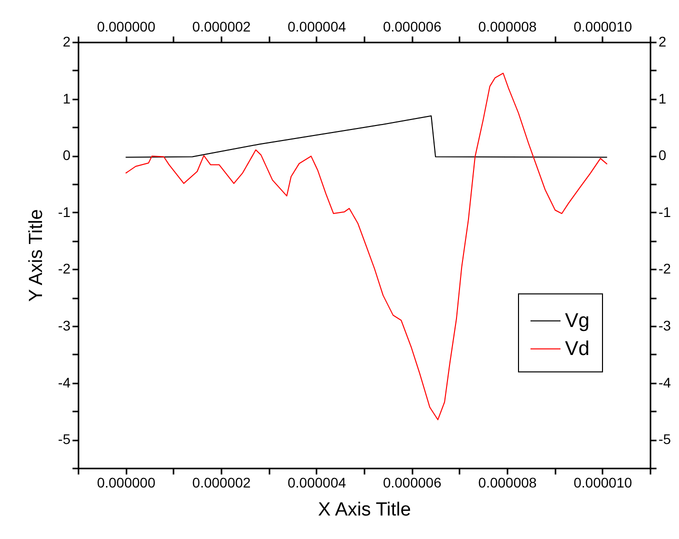 The image size is (679, 539). Describe the element at coordinates (577, 321) in the screenshot. I see `legend-label: Vg` at that location.